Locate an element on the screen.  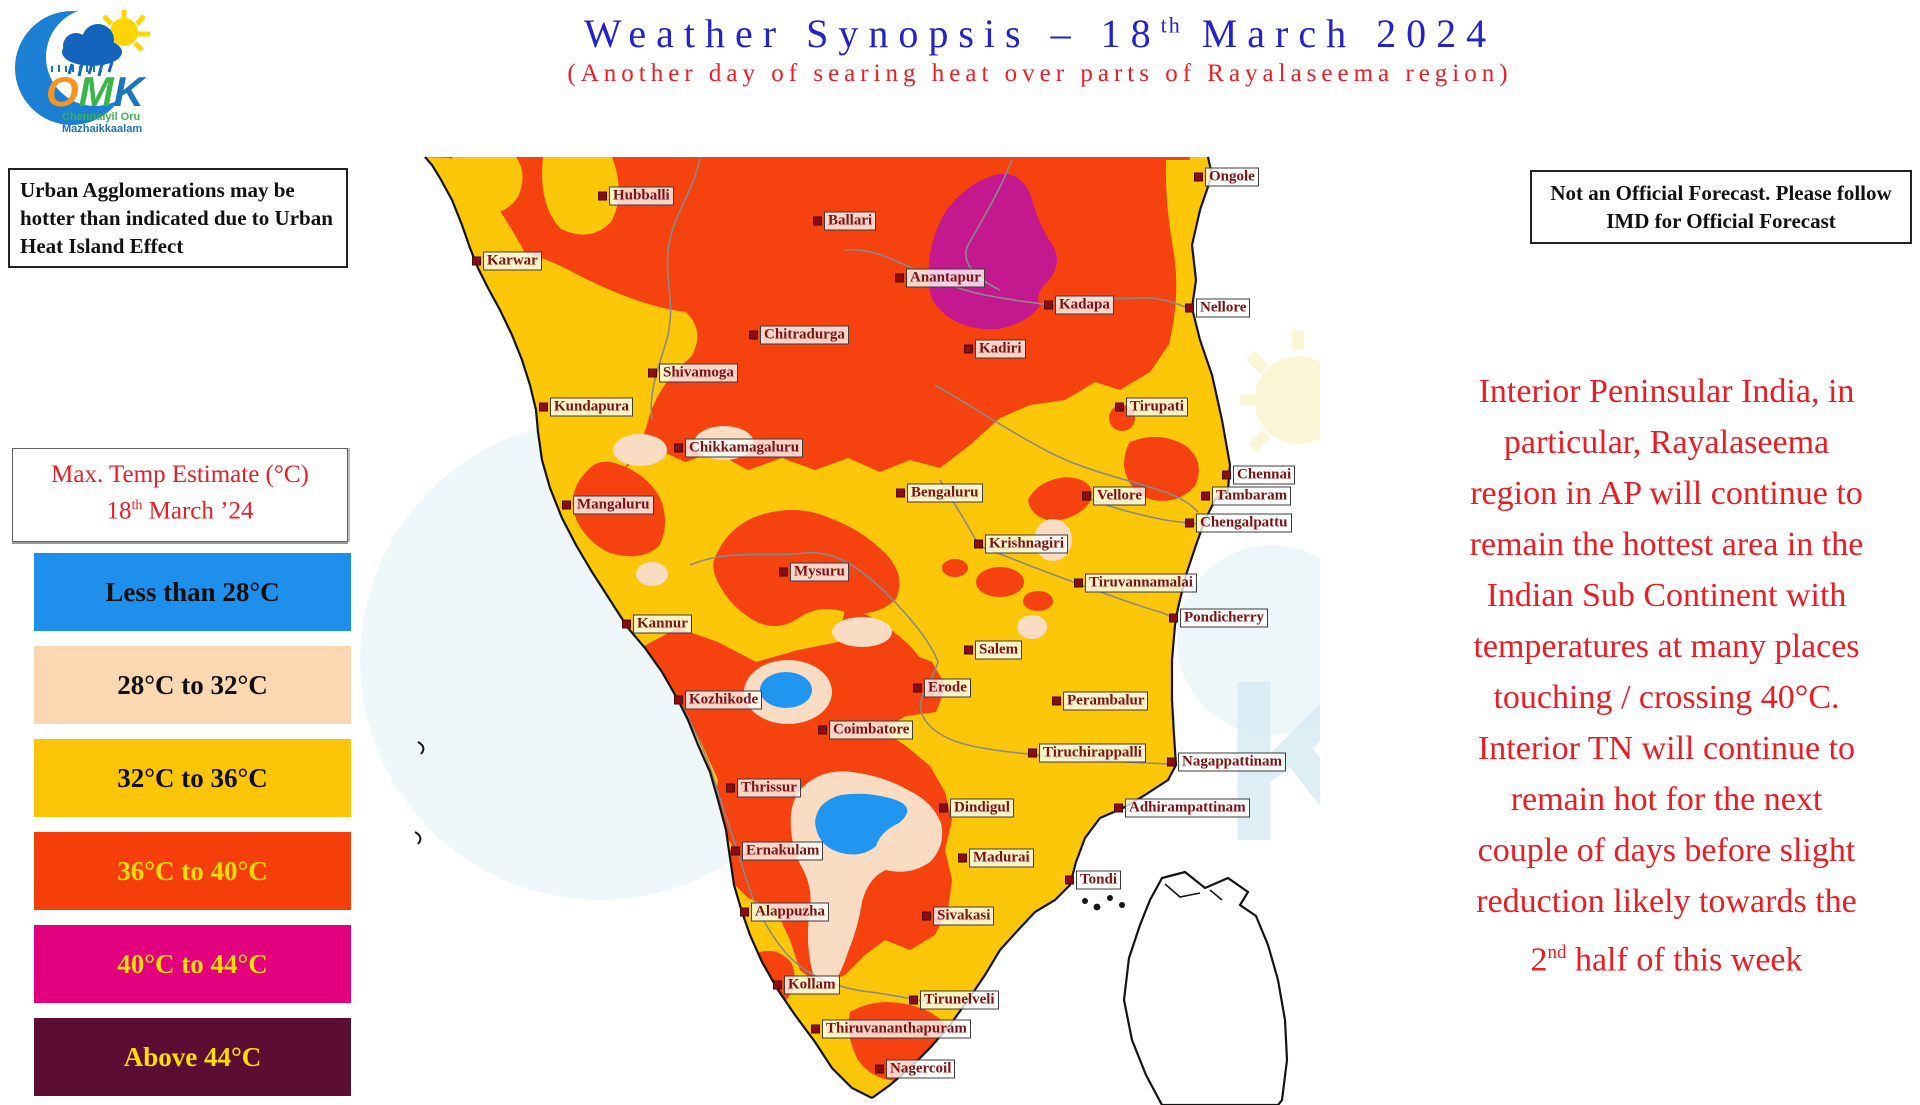
legend-band: 28°C to 32°C is located at coordinates (192, 685).